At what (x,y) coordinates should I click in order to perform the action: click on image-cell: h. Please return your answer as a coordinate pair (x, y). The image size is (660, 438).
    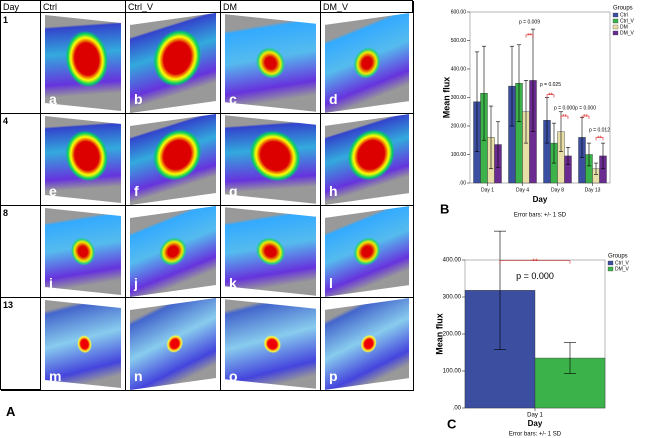
    Looking at the image, I should click on (367, 160).